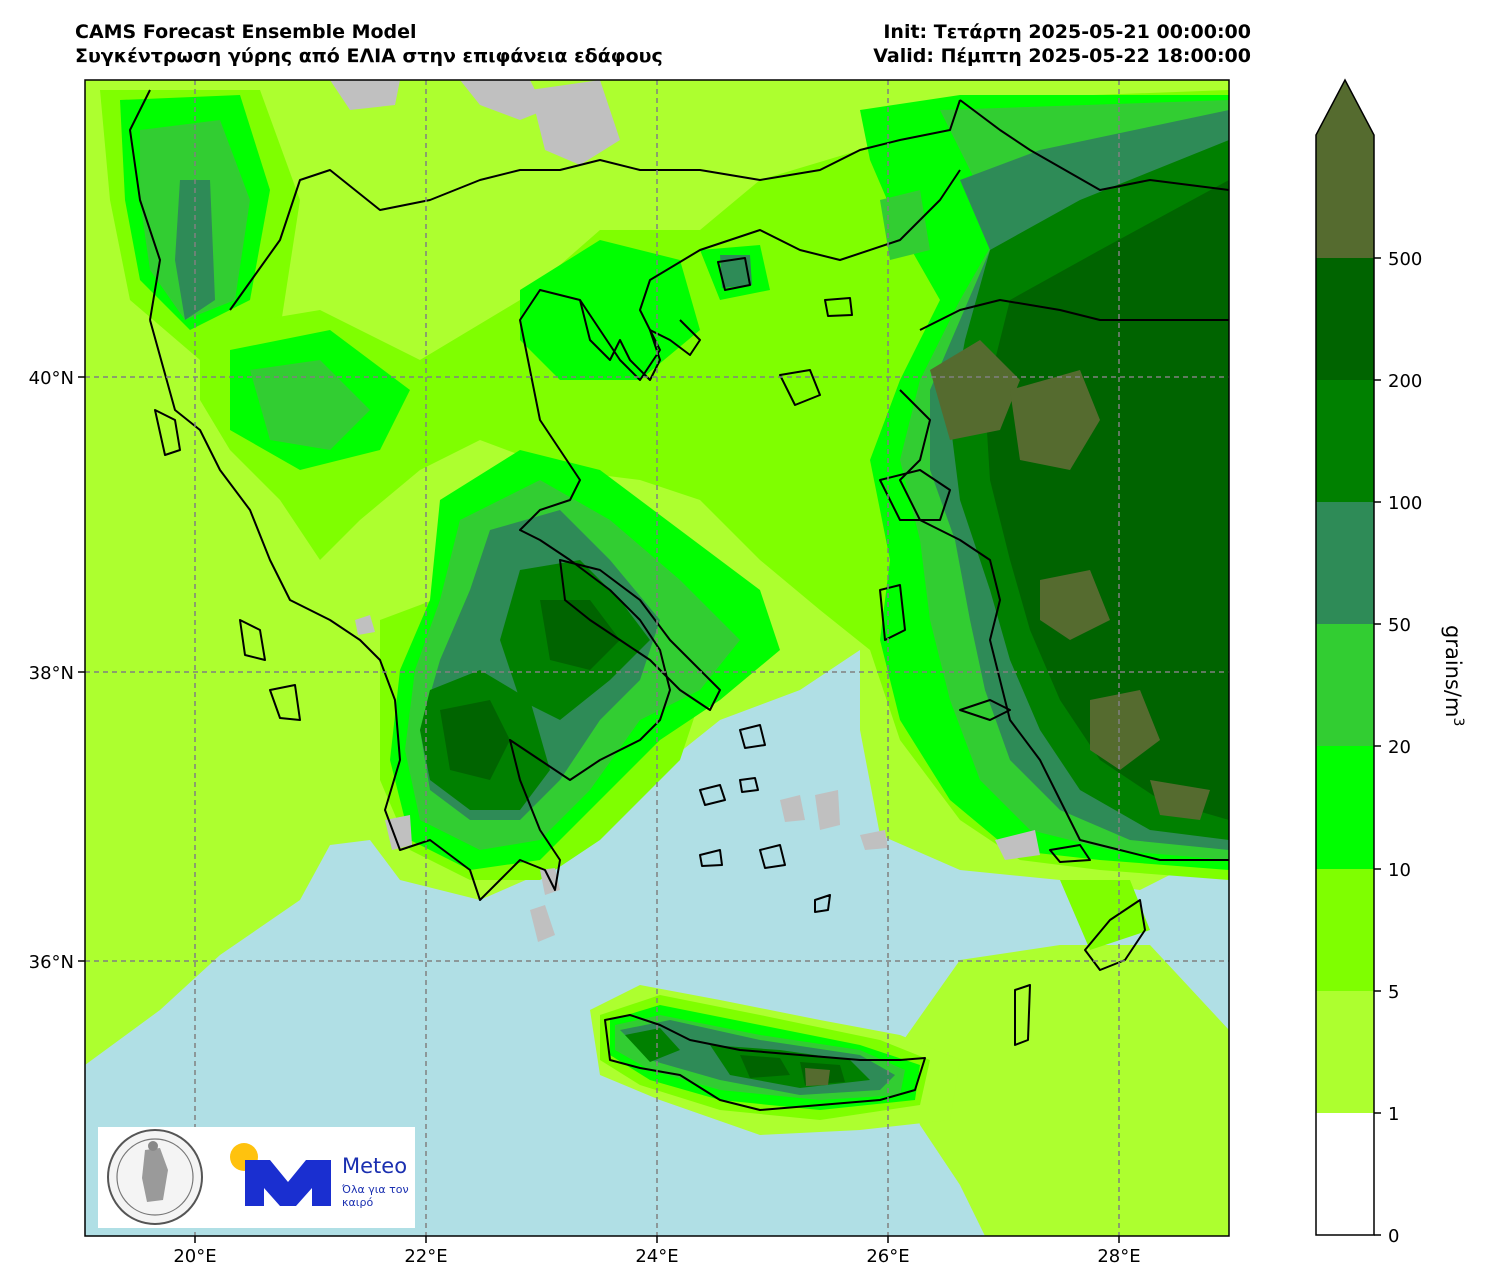 The width and height of the screenshot is (1492, 1288). Describe the element at coordinates (892, 612) in the screenshot. I see `coast-chios` at that location.